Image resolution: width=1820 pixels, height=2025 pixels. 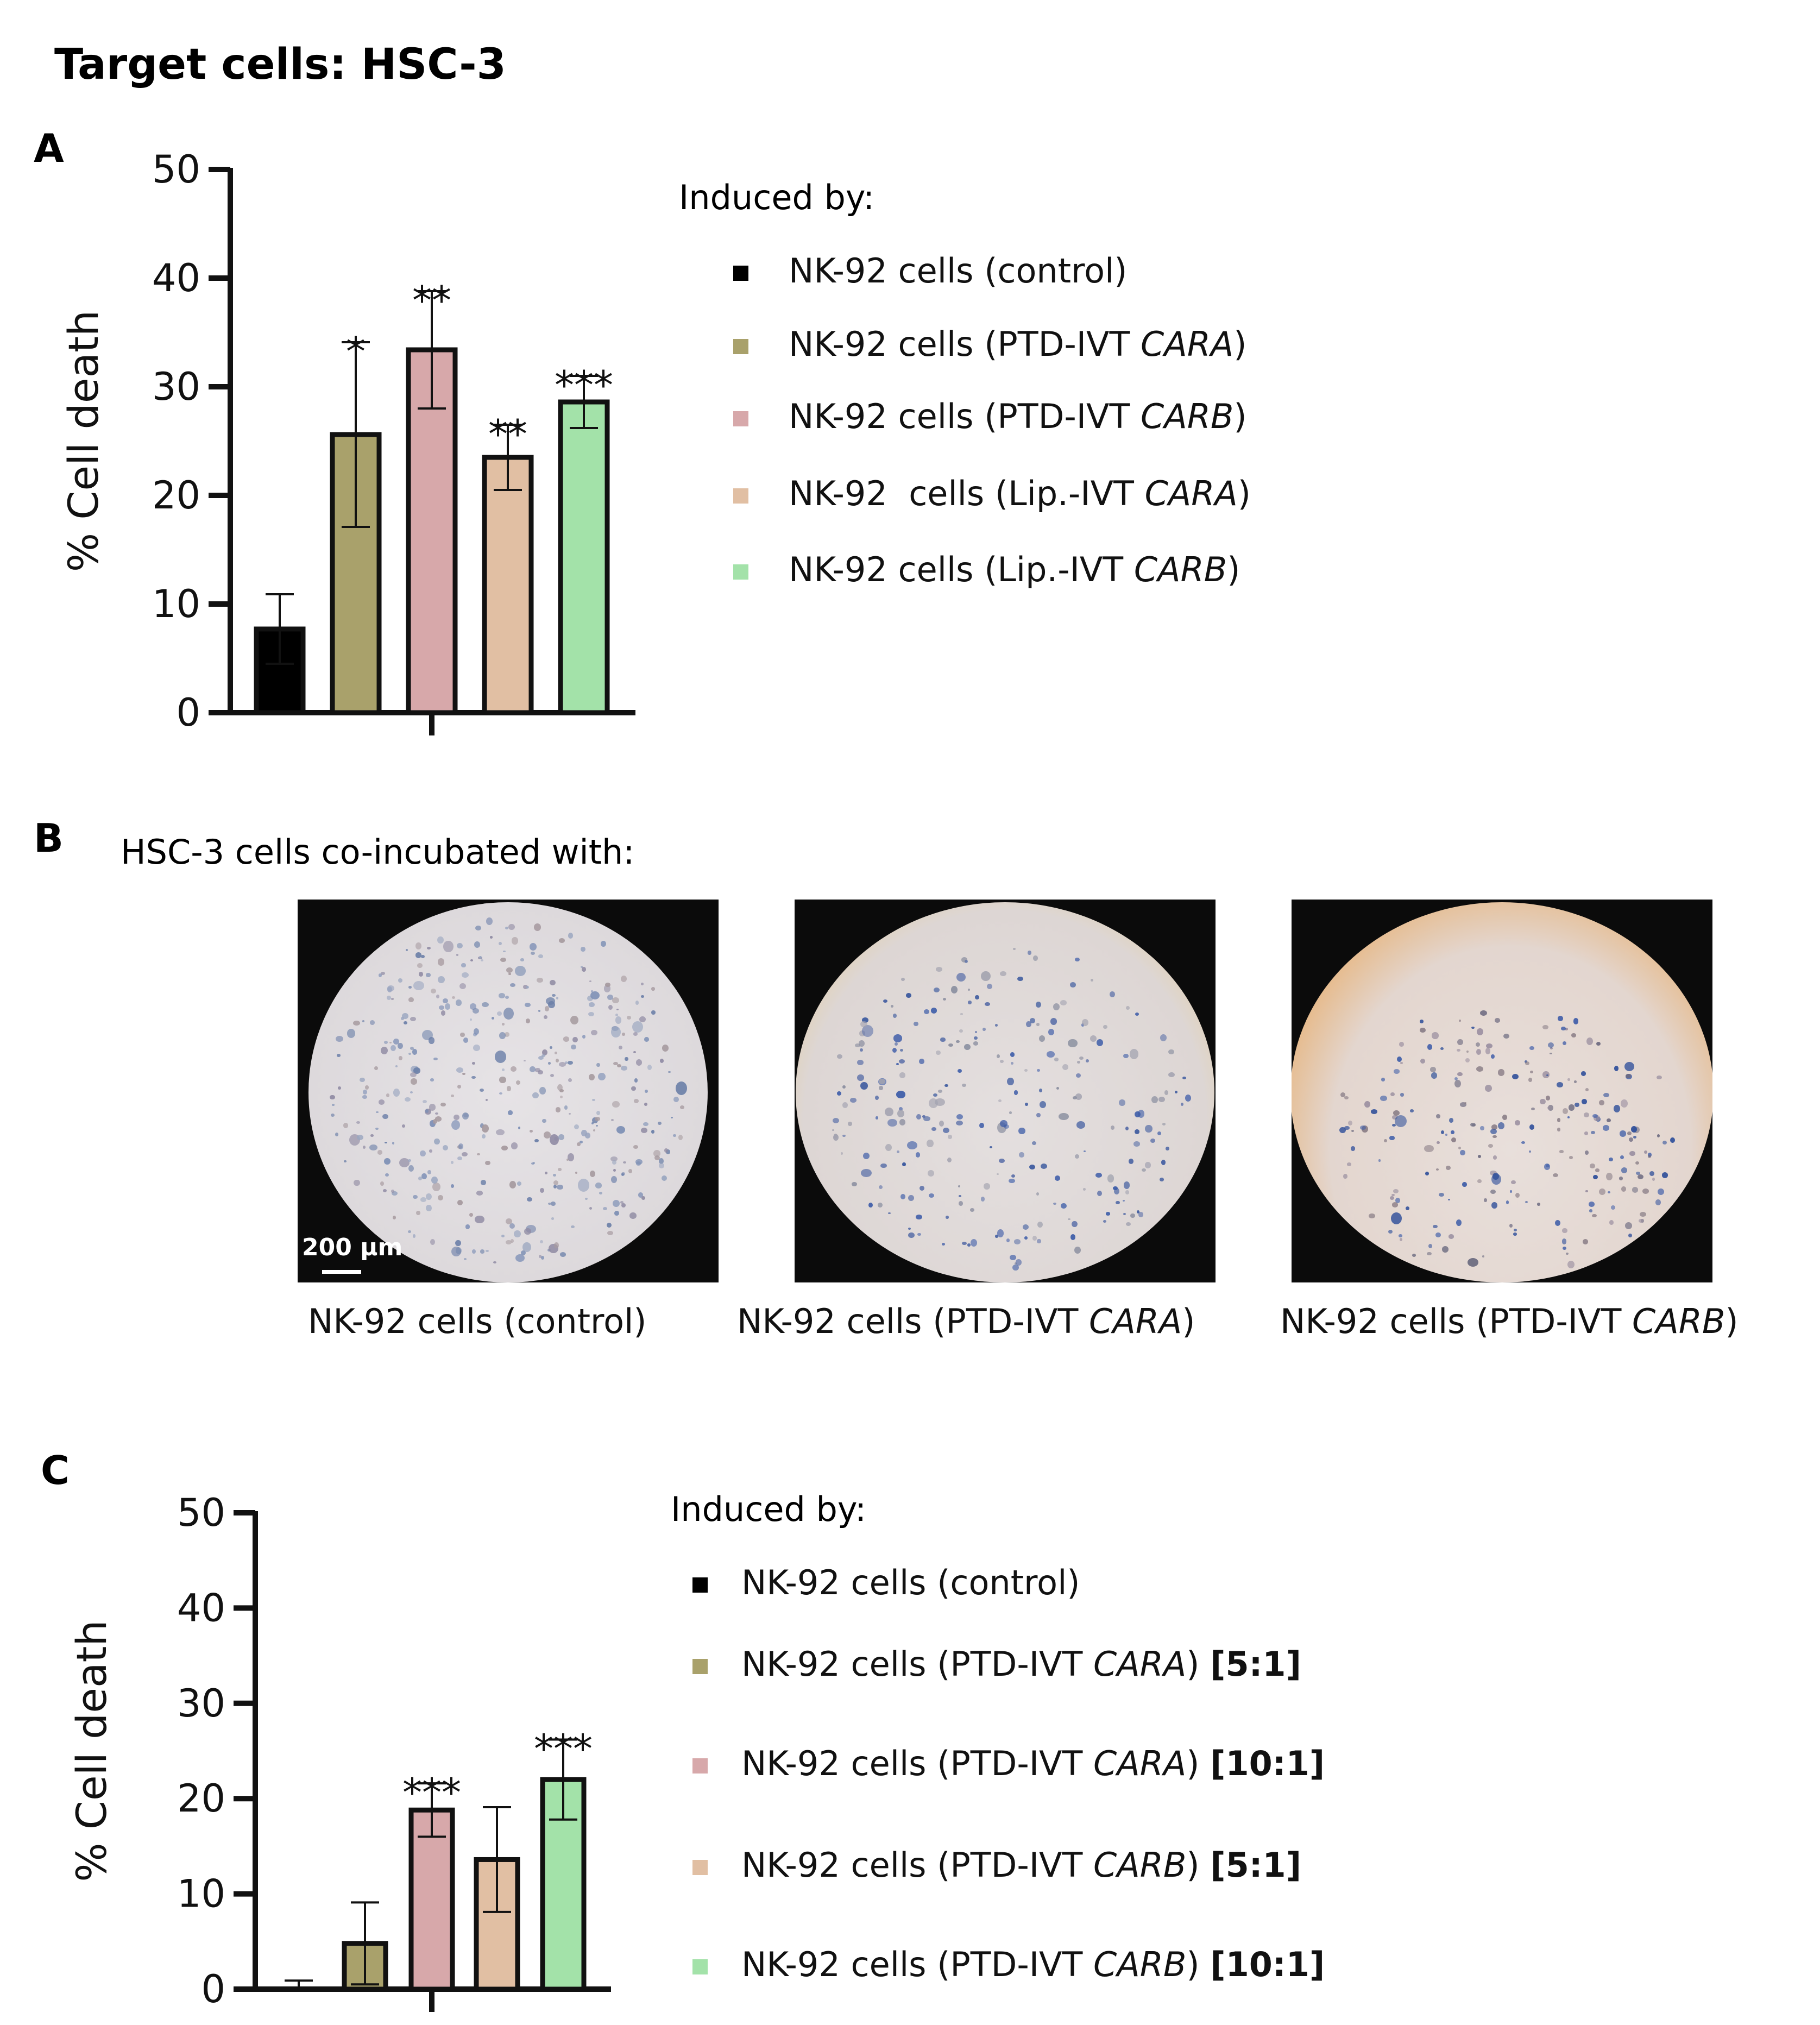 What do you see at coordinates (176, 496) in the screenshot?
I see `y-tick-label: 20` at bounding box center [176, 496].